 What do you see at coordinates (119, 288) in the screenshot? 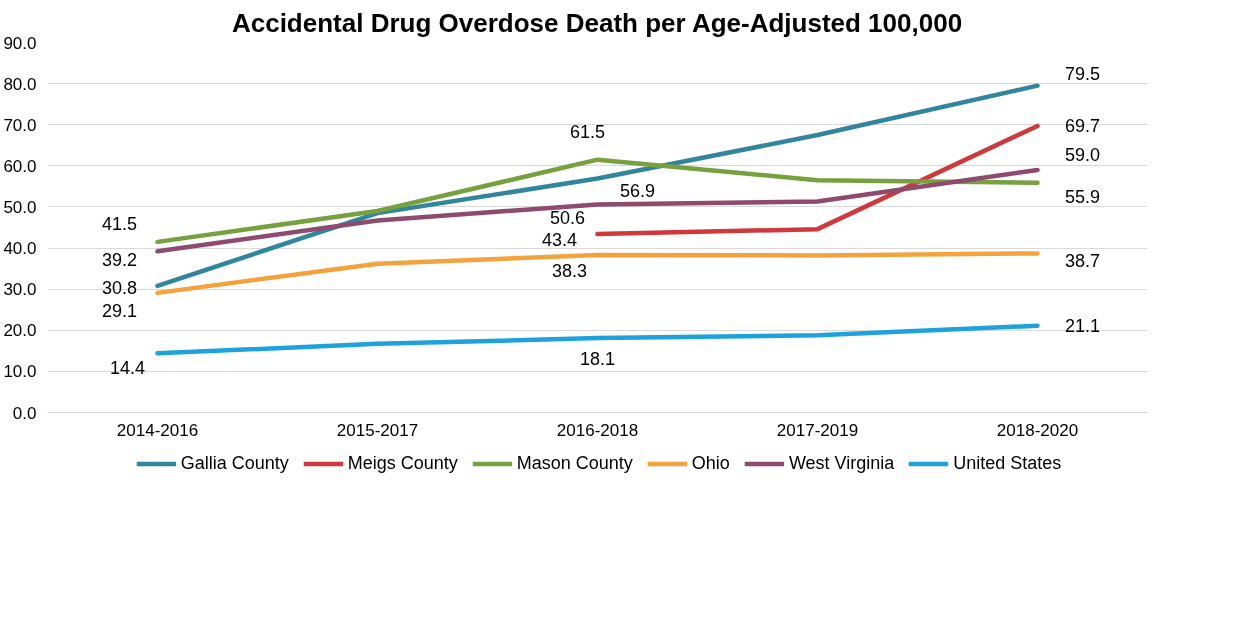
I see `data-label: 30.8` at bounding box center [119, 288].